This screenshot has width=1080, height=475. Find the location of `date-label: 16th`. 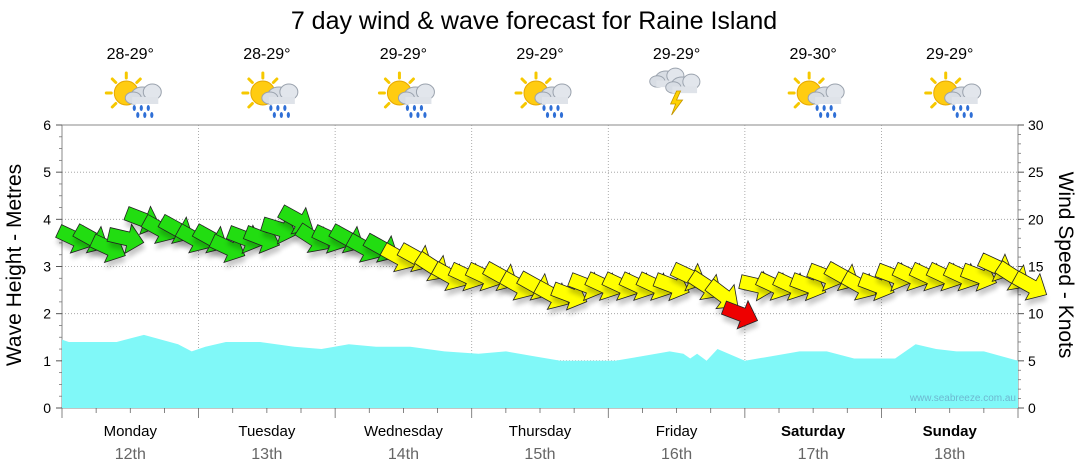

date-label: 16th is located at coordinates (676, 454).